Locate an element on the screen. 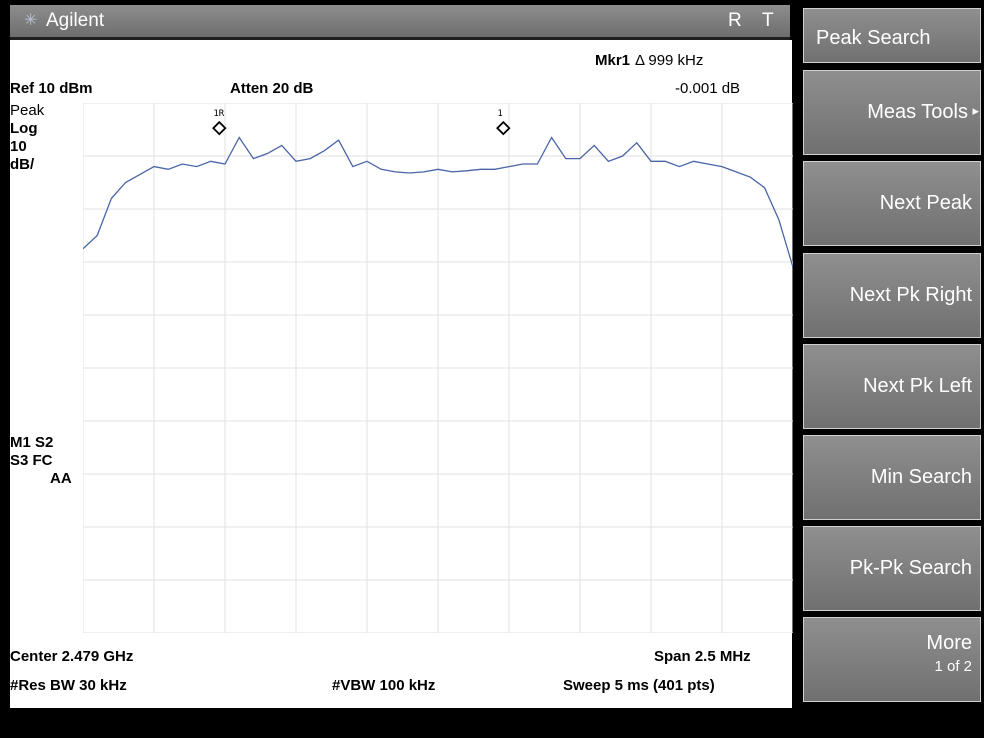  peak-search-softkey: Peak Search is located at coordinates (892, 35).